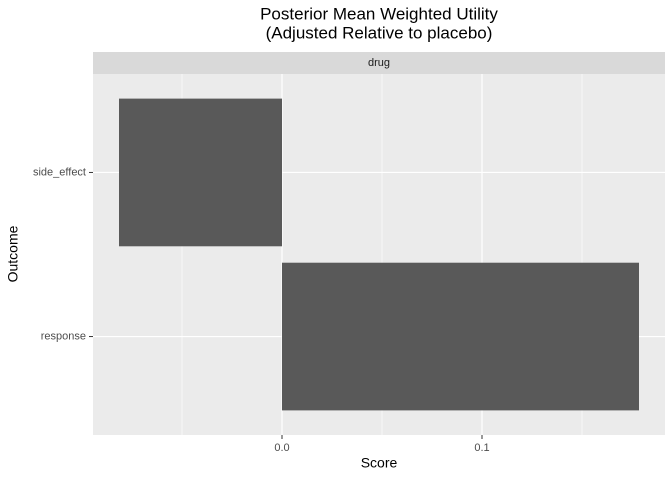 Image resolution: width=672 pixels, height=480 pixels. I want to click on facet-label: drug, so click(379, 63).